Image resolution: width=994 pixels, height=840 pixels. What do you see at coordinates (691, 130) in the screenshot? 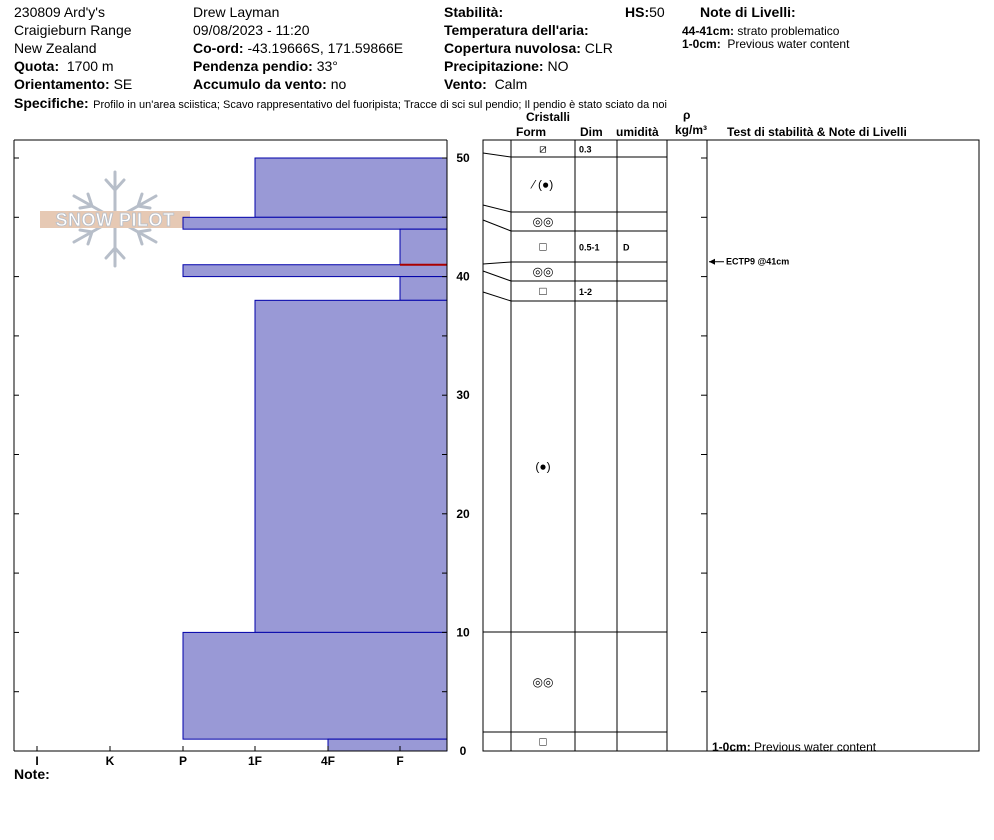
I see `density-unit: kg/m³` at bounding box center [691, 130].